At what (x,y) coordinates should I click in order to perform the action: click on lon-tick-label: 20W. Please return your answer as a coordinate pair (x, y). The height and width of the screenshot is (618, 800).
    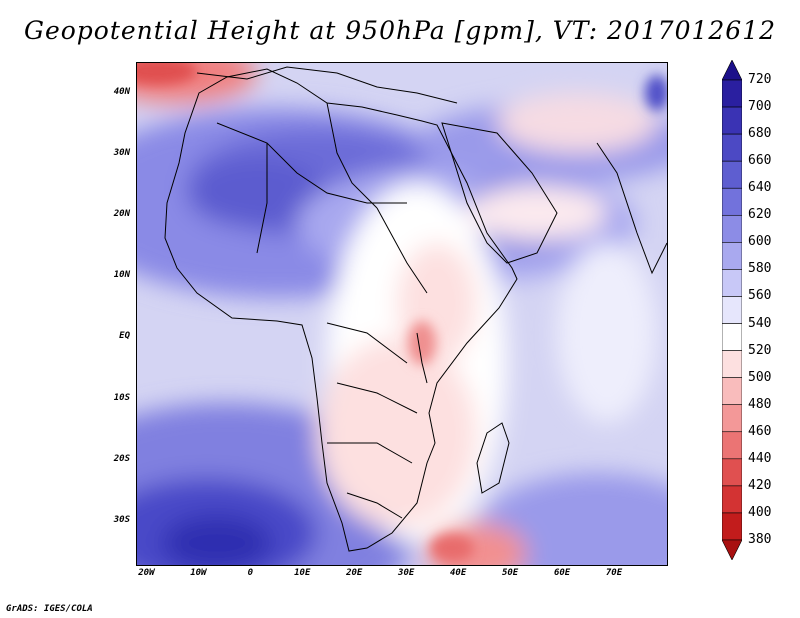
    Looking at the image, I should click on (146, 573).